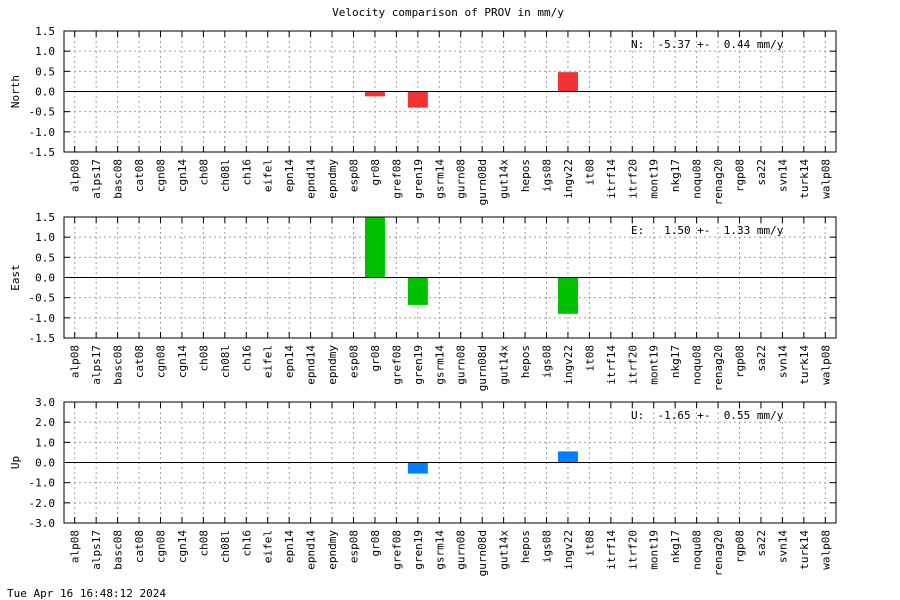  Describe the element at coordinates (42, 338) in the screenshot. I see `y-tick-label: -1.5` at that location.